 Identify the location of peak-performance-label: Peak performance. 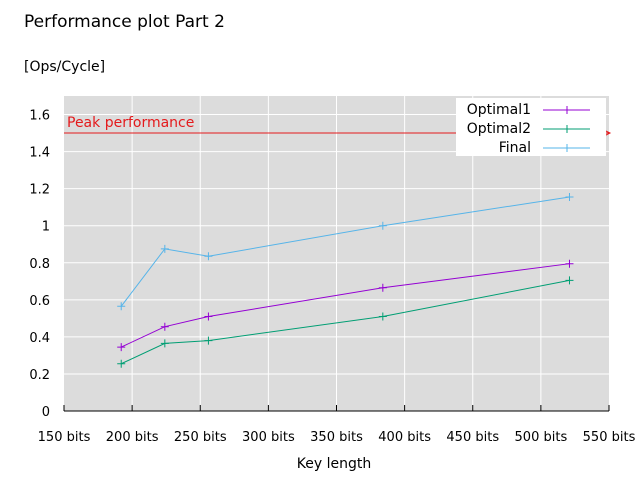
(130, 123).